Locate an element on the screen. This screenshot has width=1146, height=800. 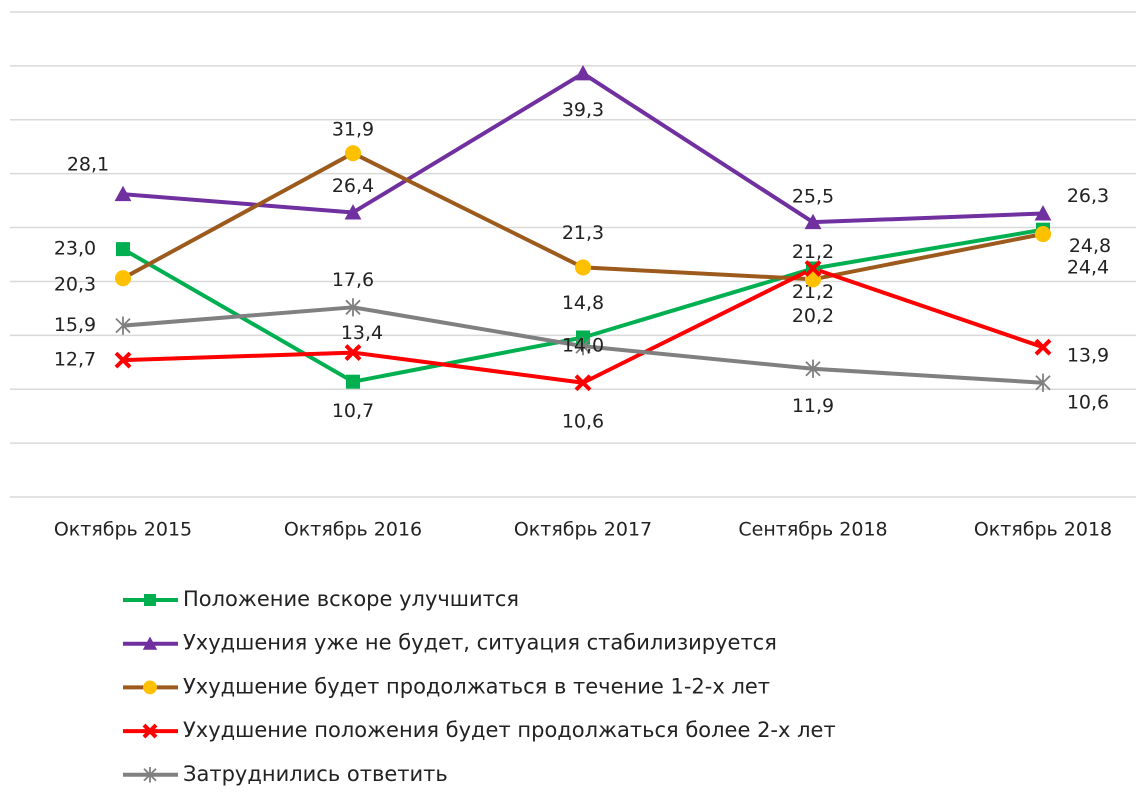
data-label: 20,2 is located at coordinates (813, 316).